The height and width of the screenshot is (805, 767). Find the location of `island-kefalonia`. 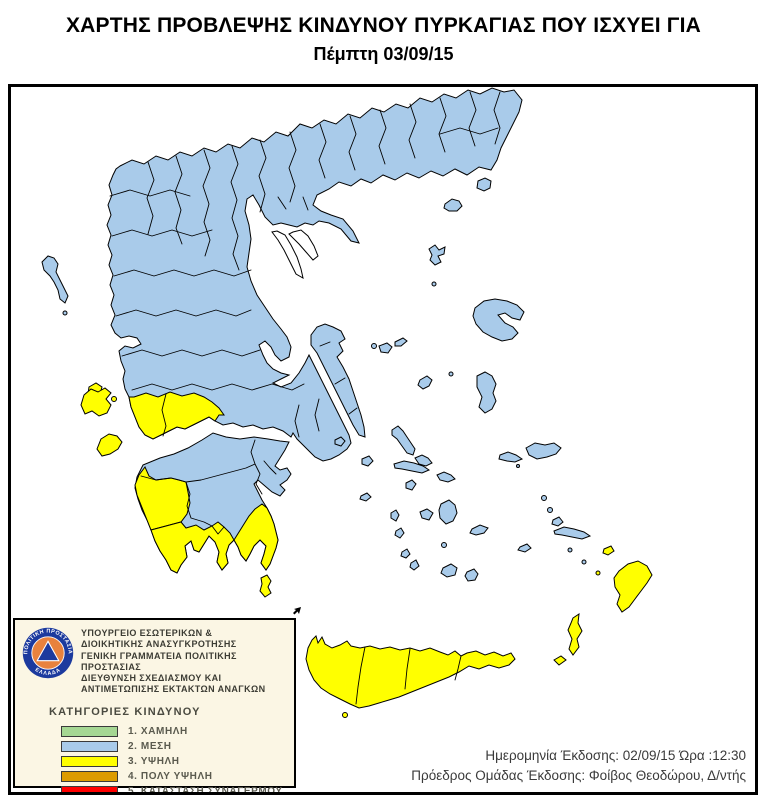

island-kefalonia is located at coordinates (96, 402).